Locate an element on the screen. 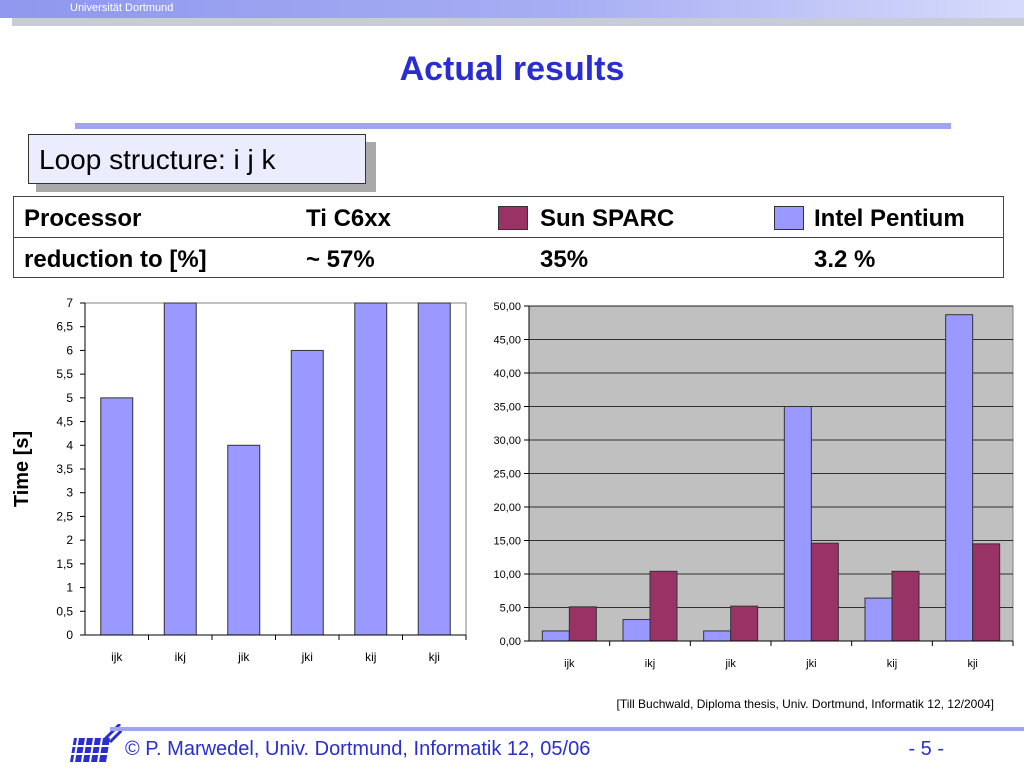  loop-structure-box: Loop structure: i j k is located at coordinates (197, 159).